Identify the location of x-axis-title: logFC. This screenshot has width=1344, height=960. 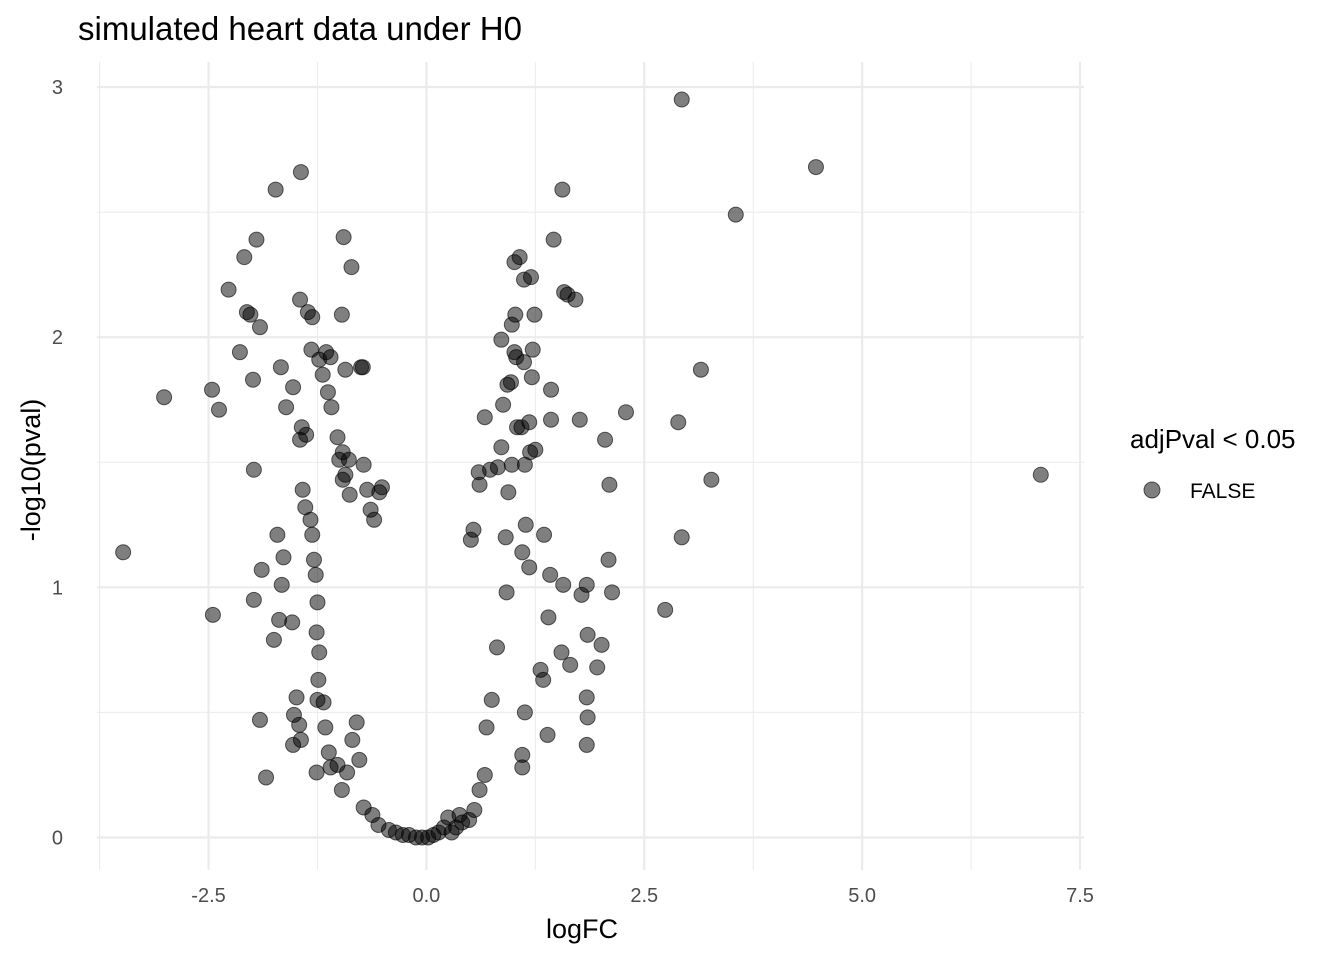
(582, 929).